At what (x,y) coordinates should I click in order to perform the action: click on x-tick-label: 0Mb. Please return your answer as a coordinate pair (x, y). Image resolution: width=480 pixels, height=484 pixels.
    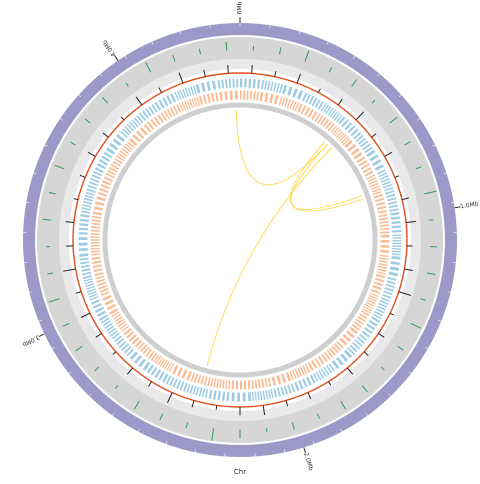
    Looking at the image, I should click on (240, 7).